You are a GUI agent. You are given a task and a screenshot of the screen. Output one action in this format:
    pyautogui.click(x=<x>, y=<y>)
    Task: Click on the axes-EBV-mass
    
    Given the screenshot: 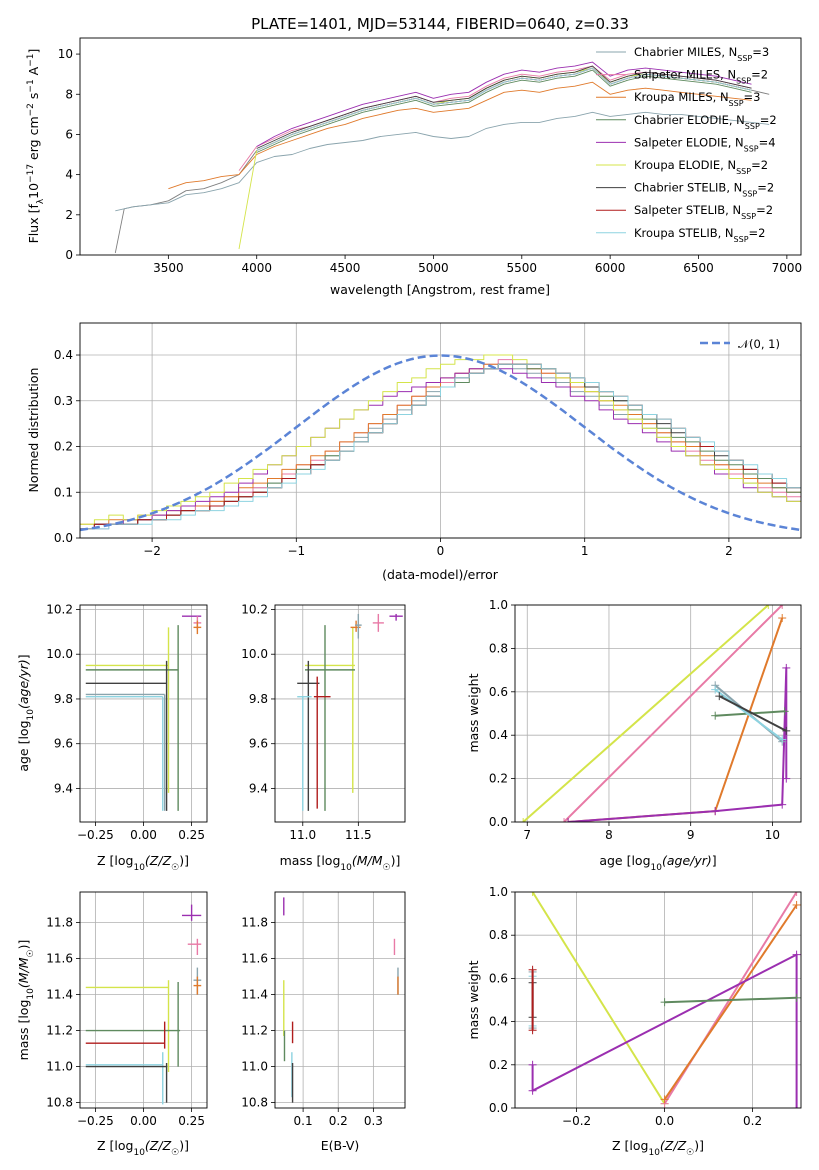 What is the action you would take?
    pyautogui.click(x=340, y=1000)
    